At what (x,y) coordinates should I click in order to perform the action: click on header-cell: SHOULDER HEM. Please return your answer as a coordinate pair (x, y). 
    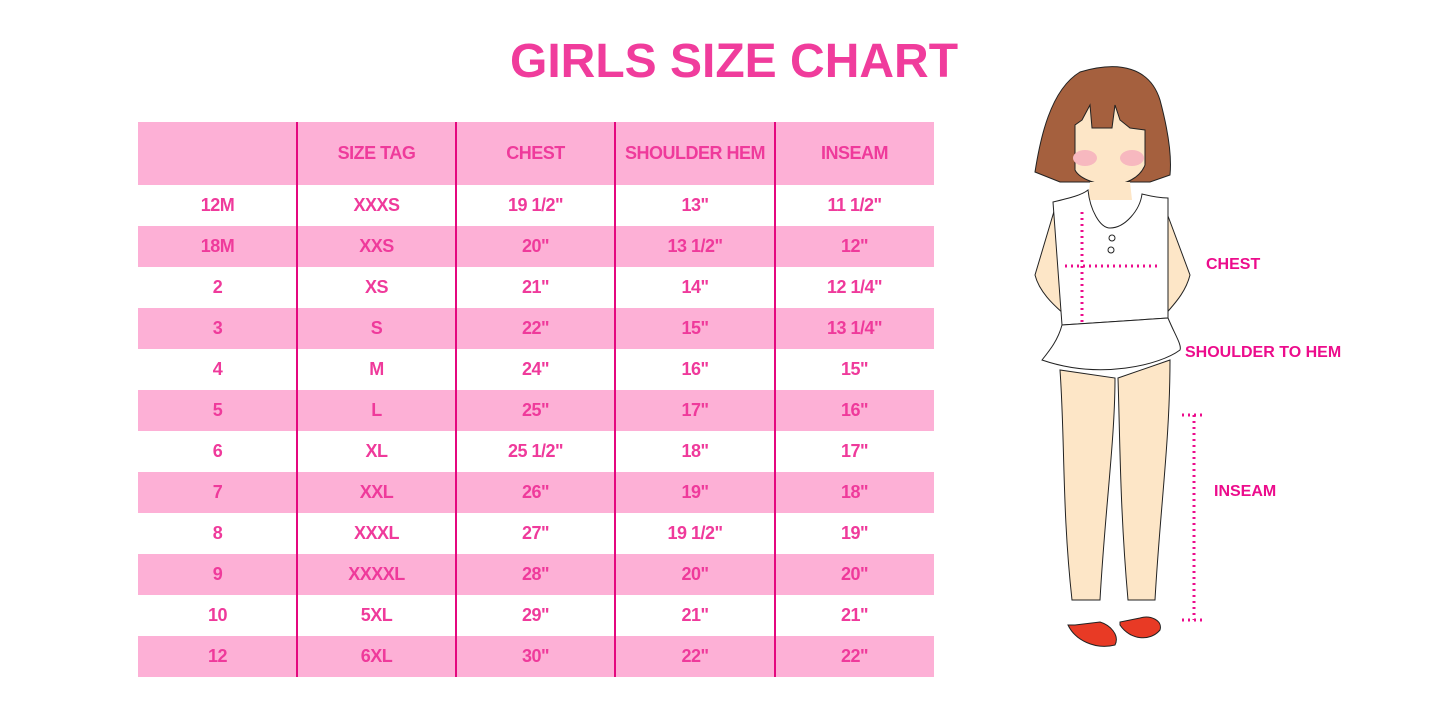
    Looking at the image, I should click on (695, 153).